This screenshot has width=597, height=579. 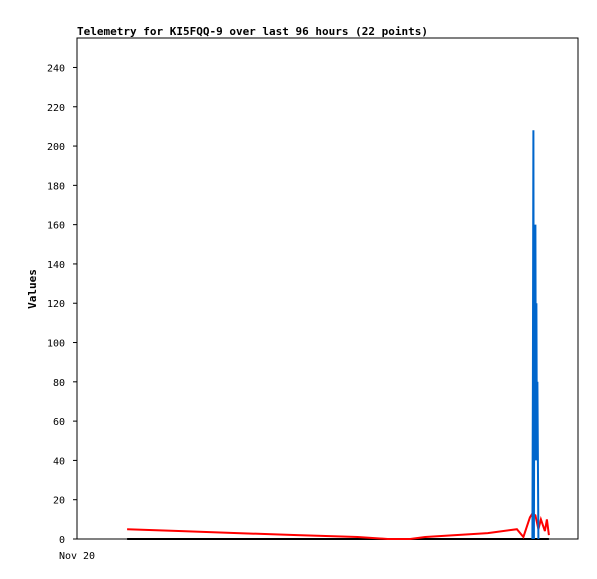 I want to click on x-axis-ticks: Nov 20, so click(x=77, y=556).